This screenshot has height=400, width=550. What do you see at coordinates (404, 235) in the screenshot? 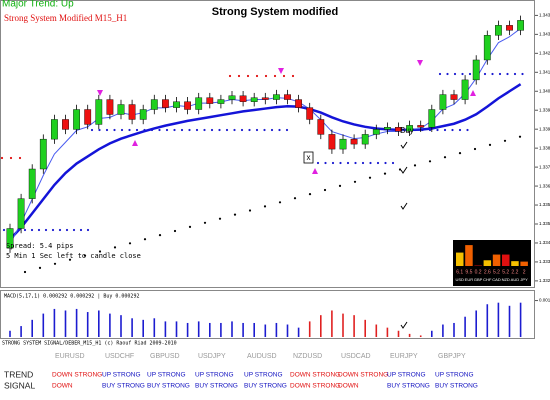
I see `check-marks` at bounding box center [404, 235].